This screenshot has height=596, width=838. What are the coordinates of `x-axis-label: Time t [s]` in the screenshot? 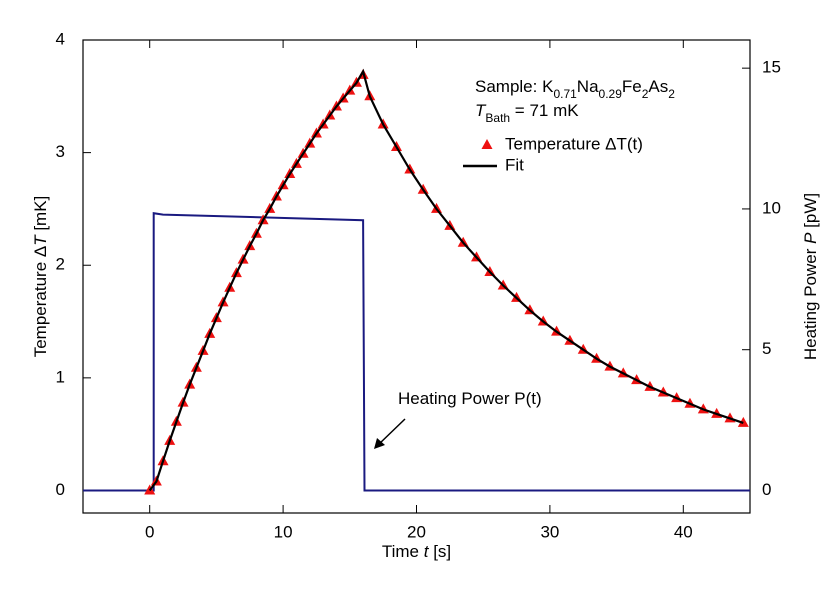 It's located at (416, 551).